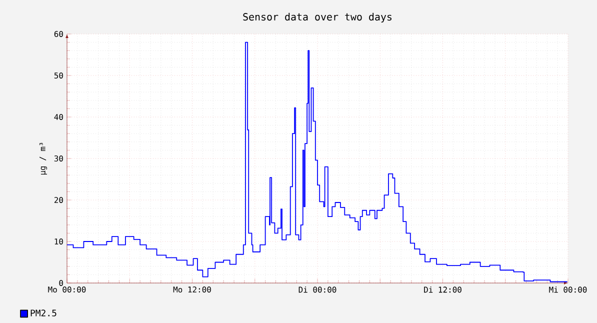  Describe the element at coordinates (43, 313) in the screenshot. I see `legend-label: PM2.5` at that location.